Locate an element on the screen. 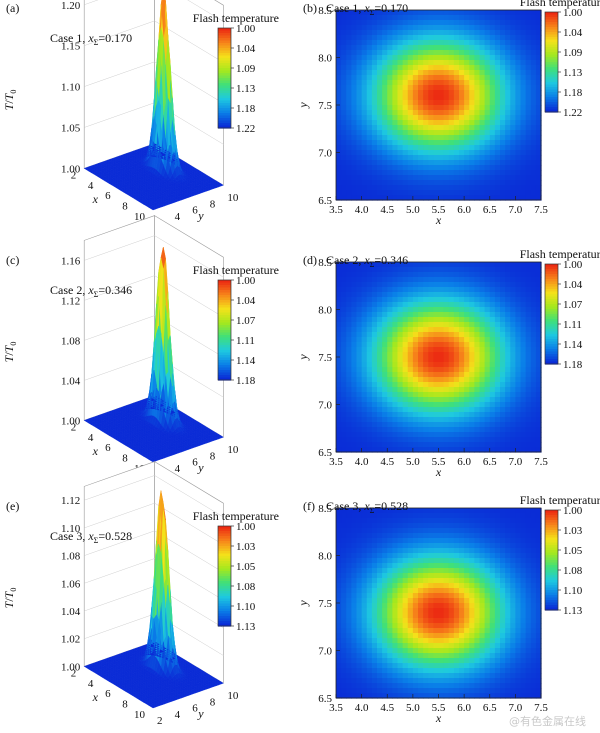  panel-b-label: (b) is located at coordinates (310, 8).